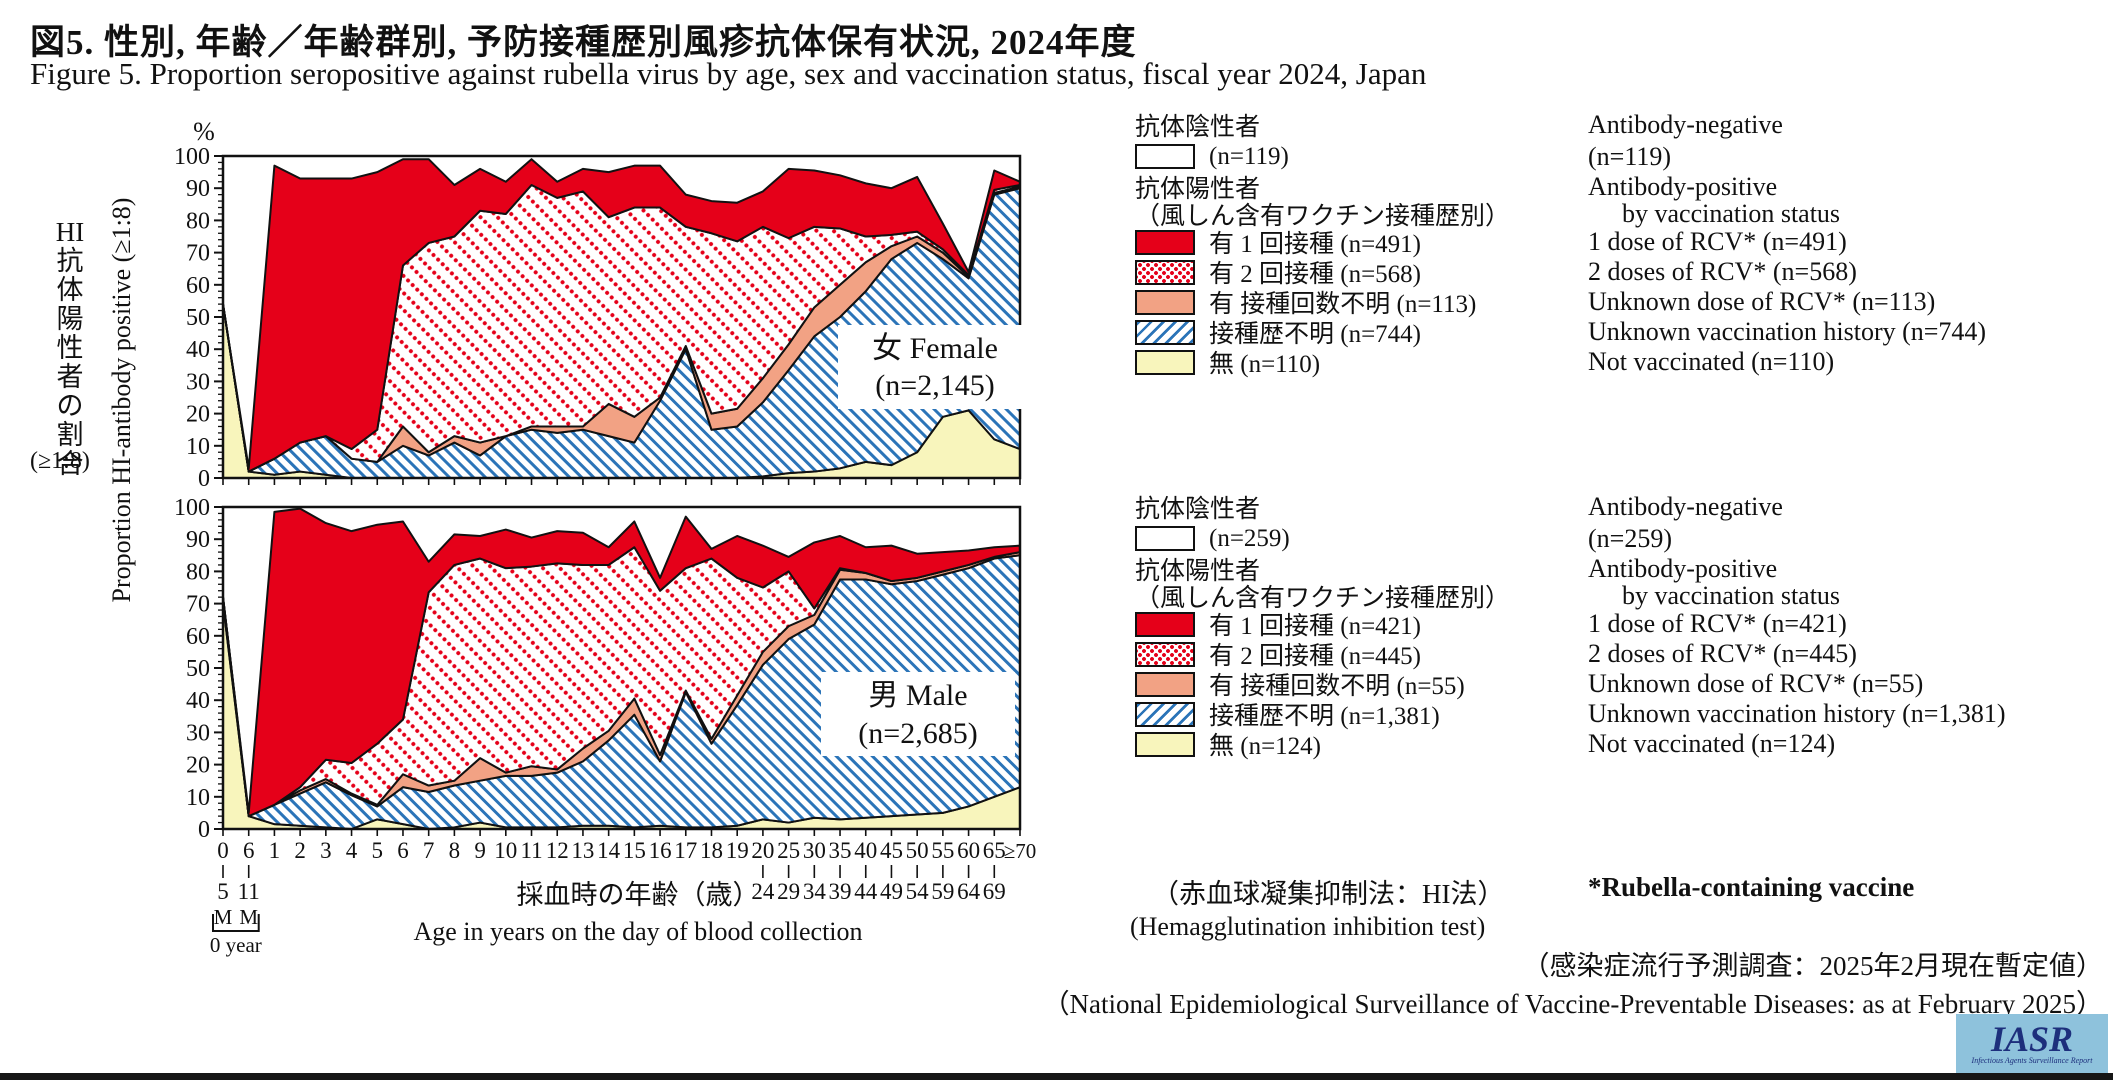 The height and width of the screenshot is (1080, 2113). Describe the element at coordinates (1315, 626) in the screenshot. I see `legend-text-jp: 有 1 回接種 (n=421)` at that location.